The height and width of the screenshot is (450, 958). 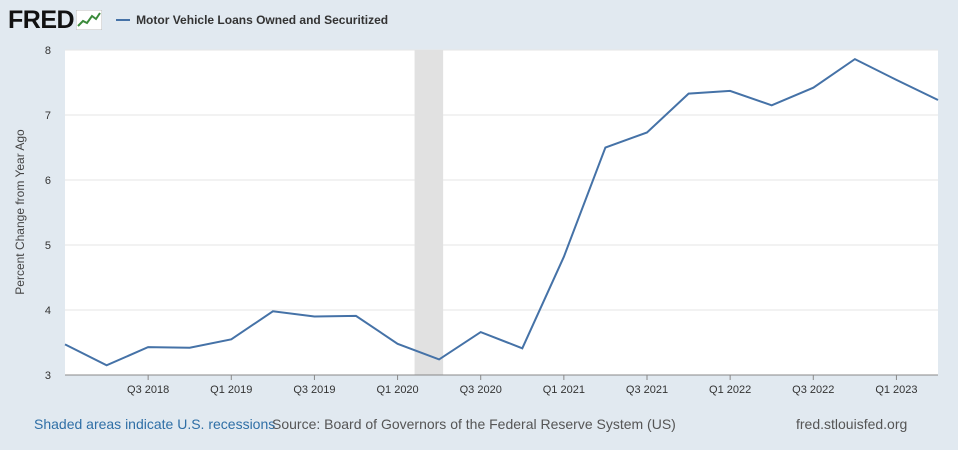 I want to click on recession-note-link: Shaded areas indicate U.S. recessions, so click(x=155, y=424).